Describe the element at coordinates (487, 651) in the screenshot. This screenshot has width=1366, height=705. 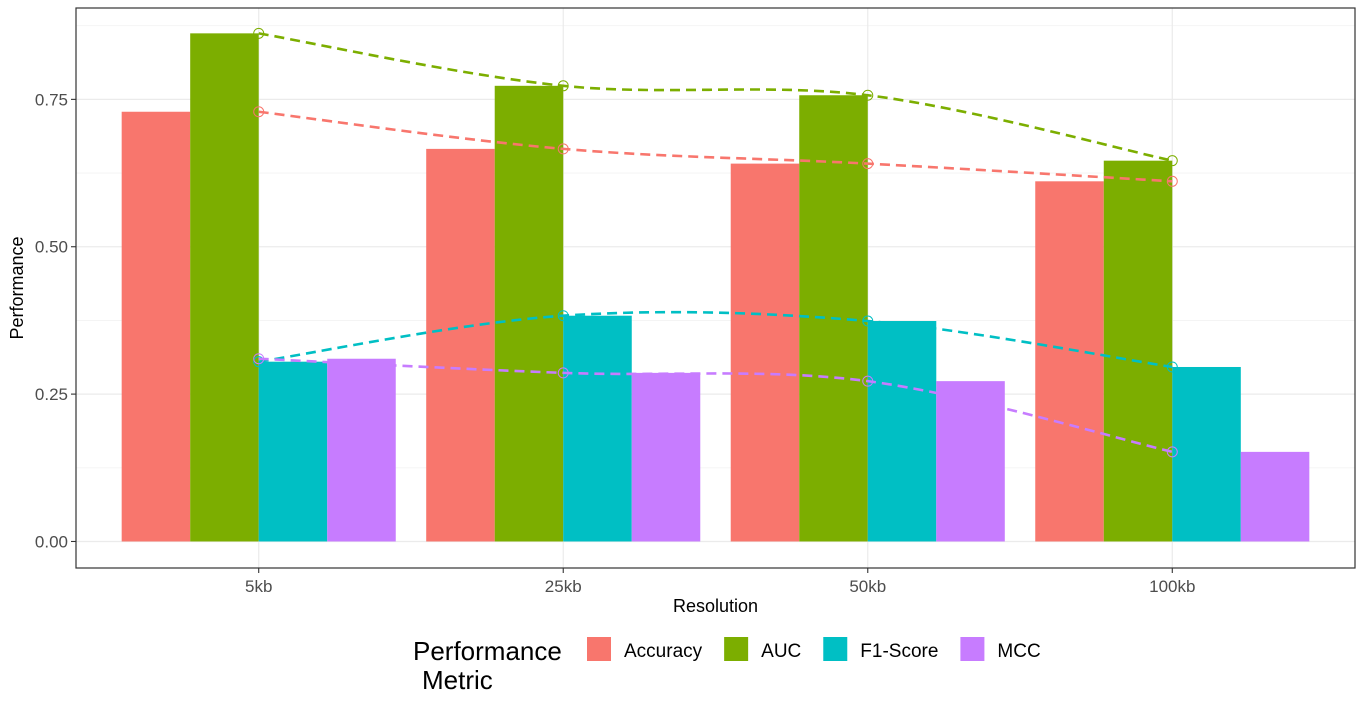
I see `legend-title-line-1: Performance` at that location.